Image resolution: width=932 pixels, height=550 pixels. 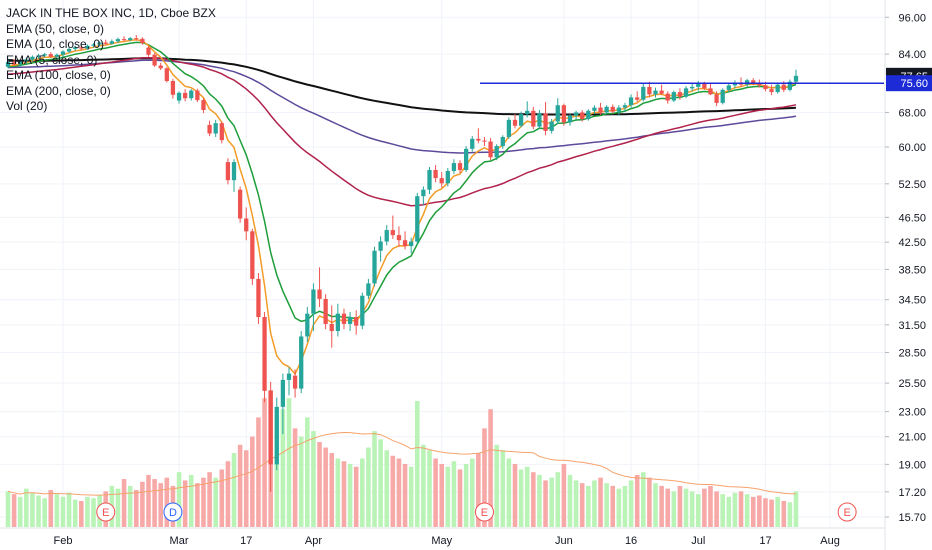 What do you see at coordinates (442, 537) in the screenshot?
I see `time-axis: Feb Mar 17 Apr May Jun 16 Jul 17 Aug` at bounding box center [442, 537].